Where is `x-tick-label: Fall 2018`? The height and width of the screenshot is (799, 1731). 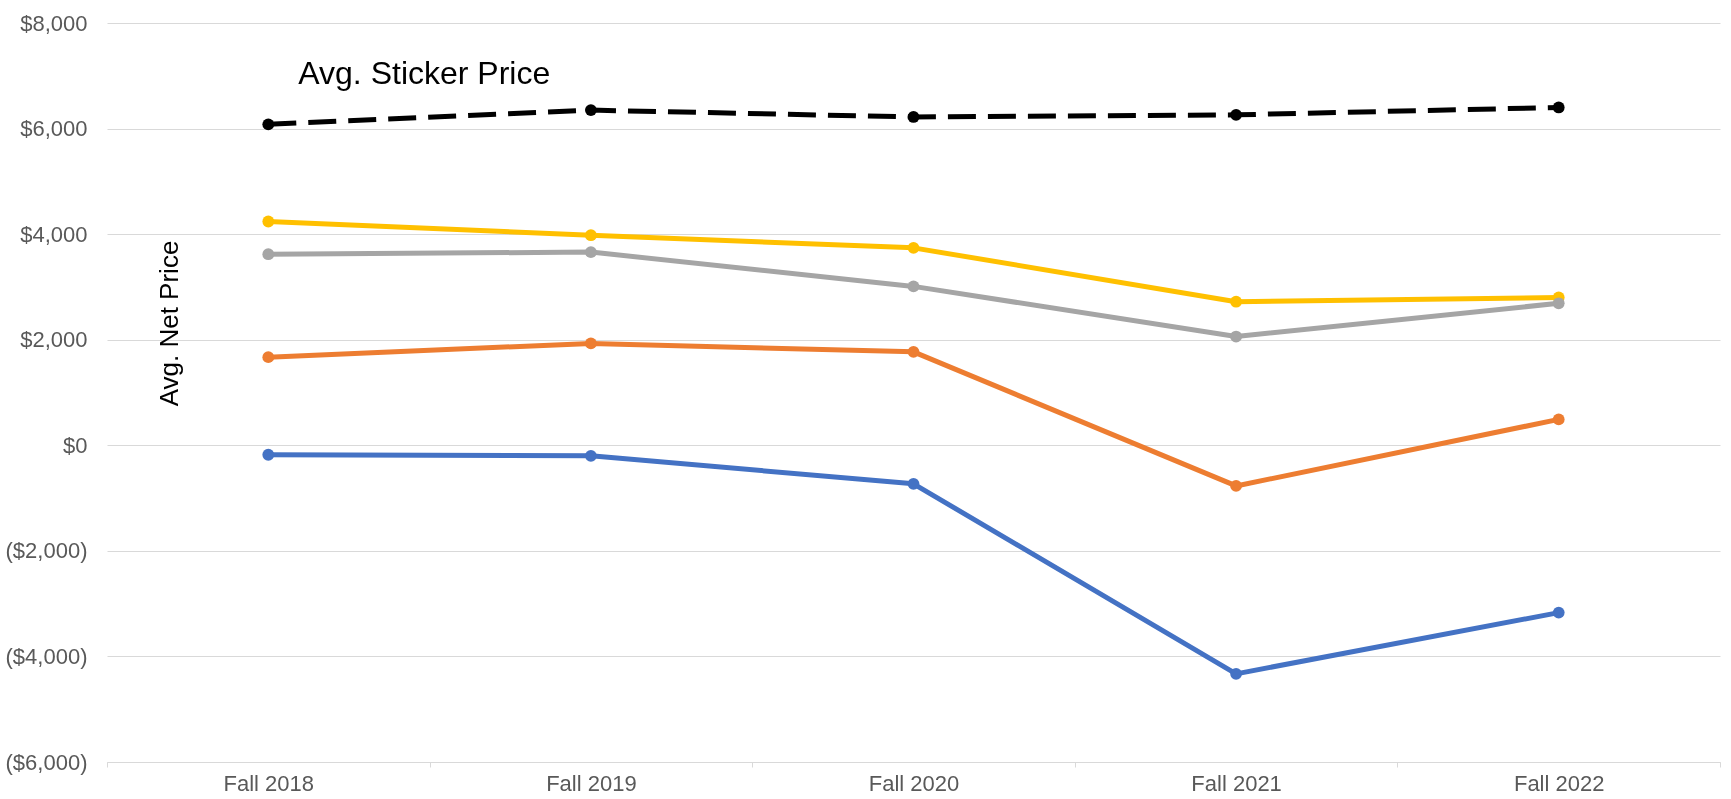
x-tick-label: Fall 2018 is located at coordinates (269, 783).